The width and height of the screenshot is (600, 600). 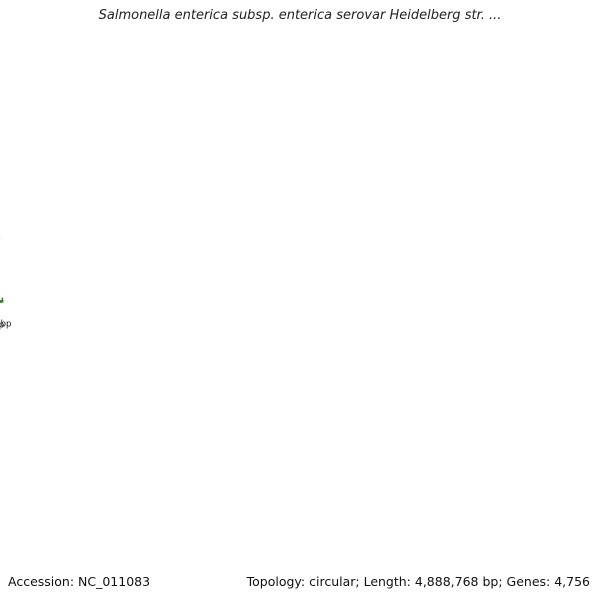 I want to click on kbp-label-155: 155 kbp, so click(x=5, y=325).